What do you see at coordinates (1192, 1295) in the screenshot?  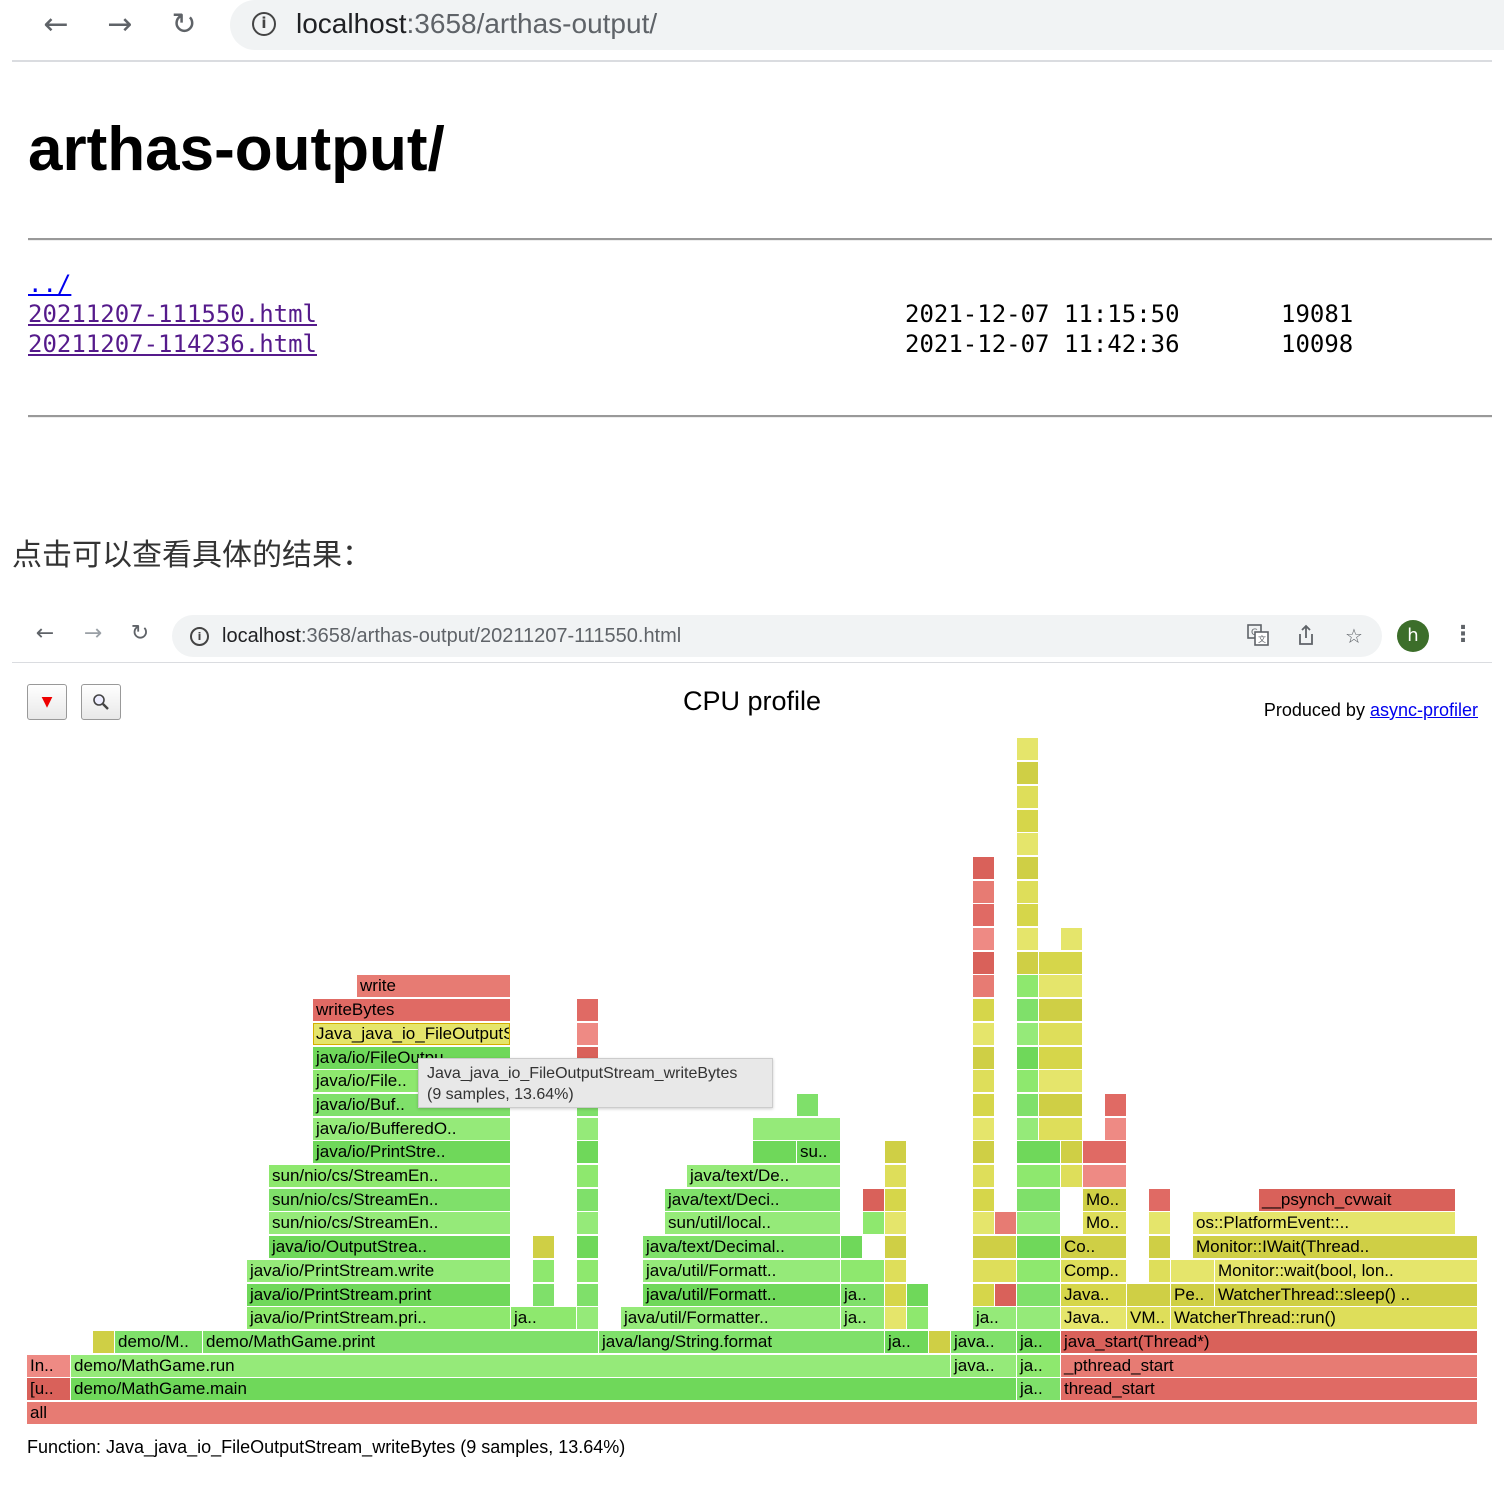 I see `flame-frame: Pe..` at bounding box center [1192, 1295].